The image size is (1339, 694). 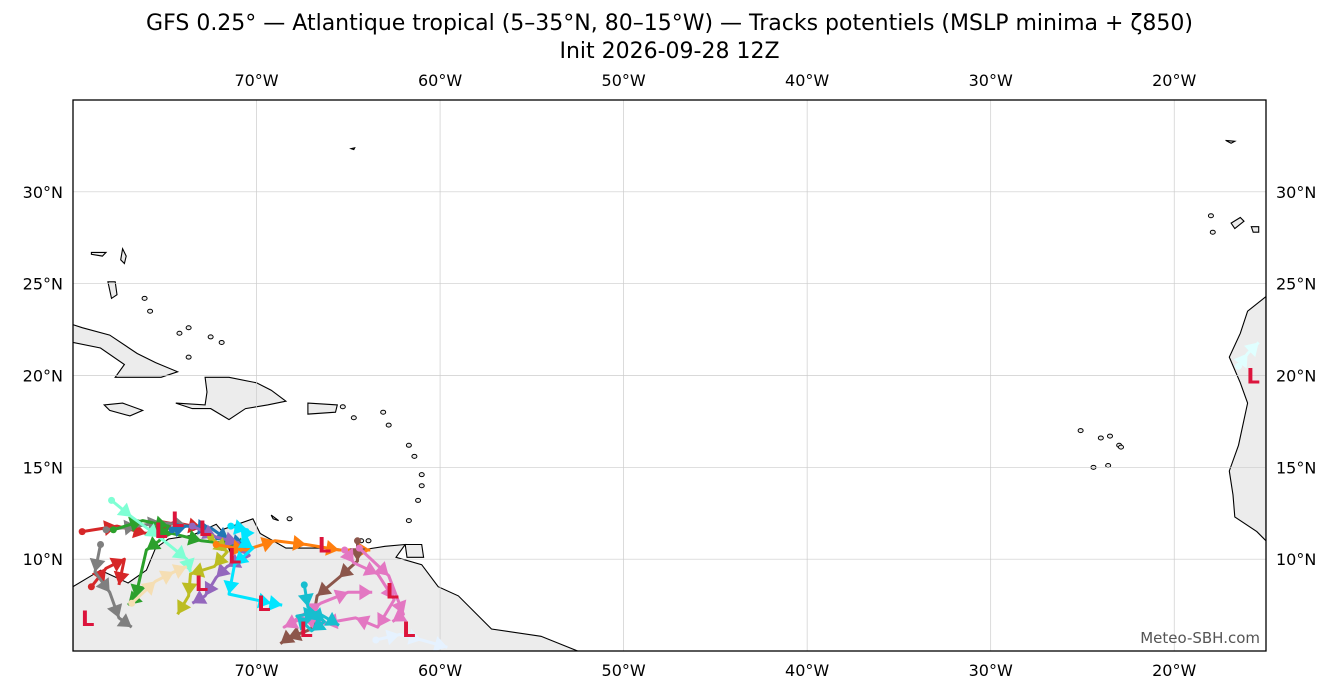 I want to click on madeira-land, so click(x=1231, y=141).